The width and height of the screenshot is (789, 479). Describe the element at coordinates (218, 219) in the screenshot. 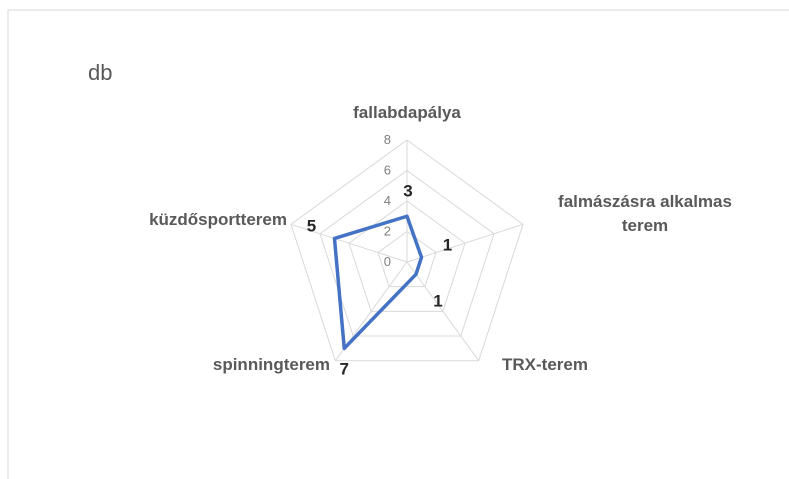

I see `category-label: küzdősportterem` at that location.